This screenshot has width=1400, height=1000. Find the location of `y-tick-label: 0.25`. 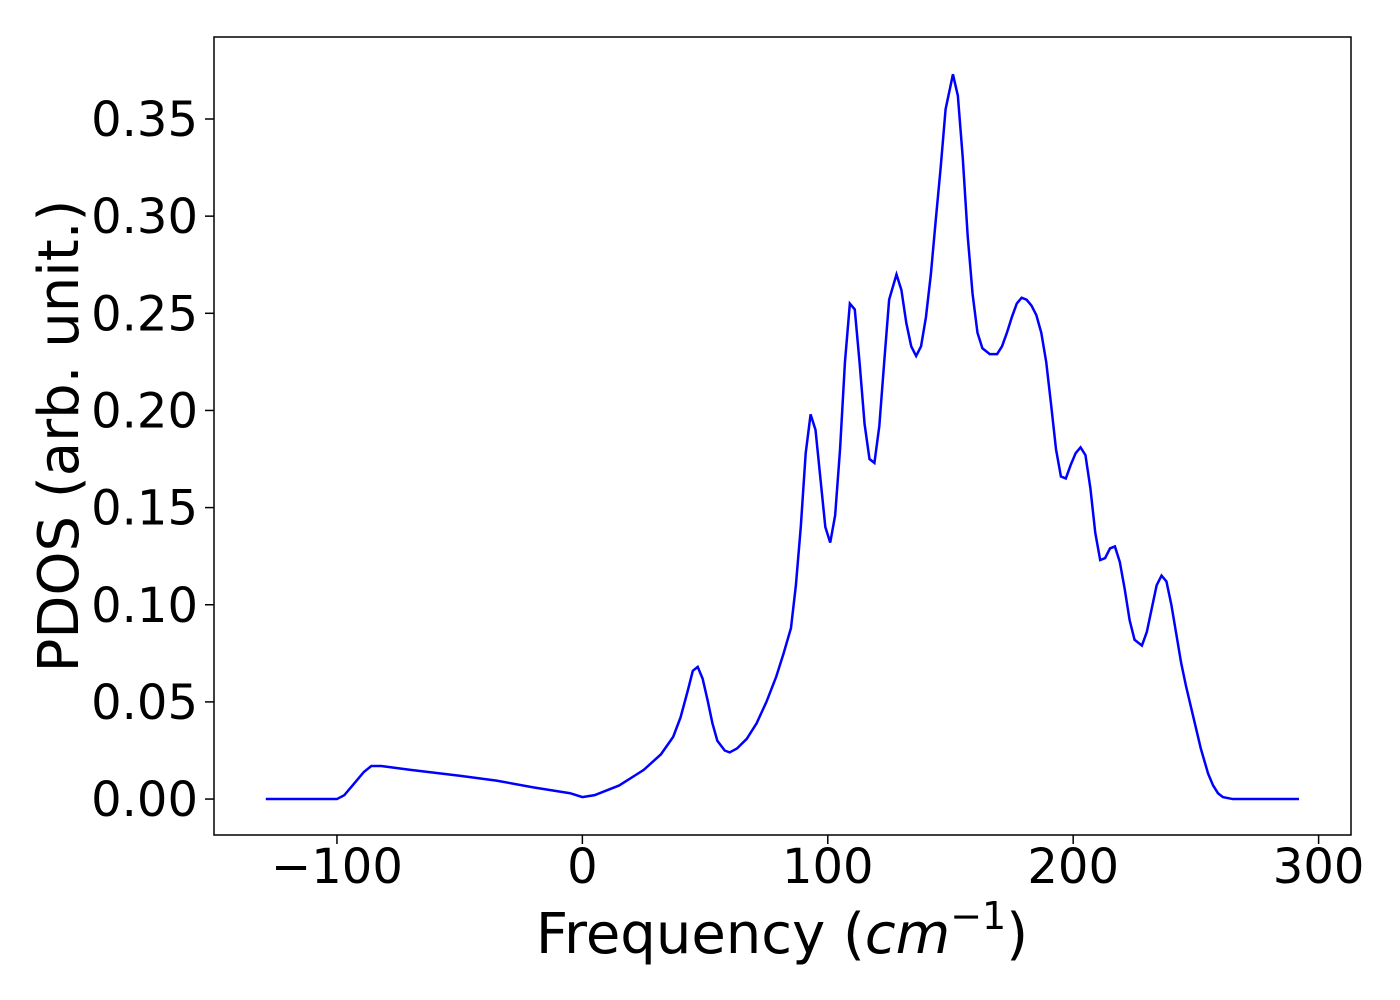

y-tick-label: 0.25 is located at coordinates (144, 314).